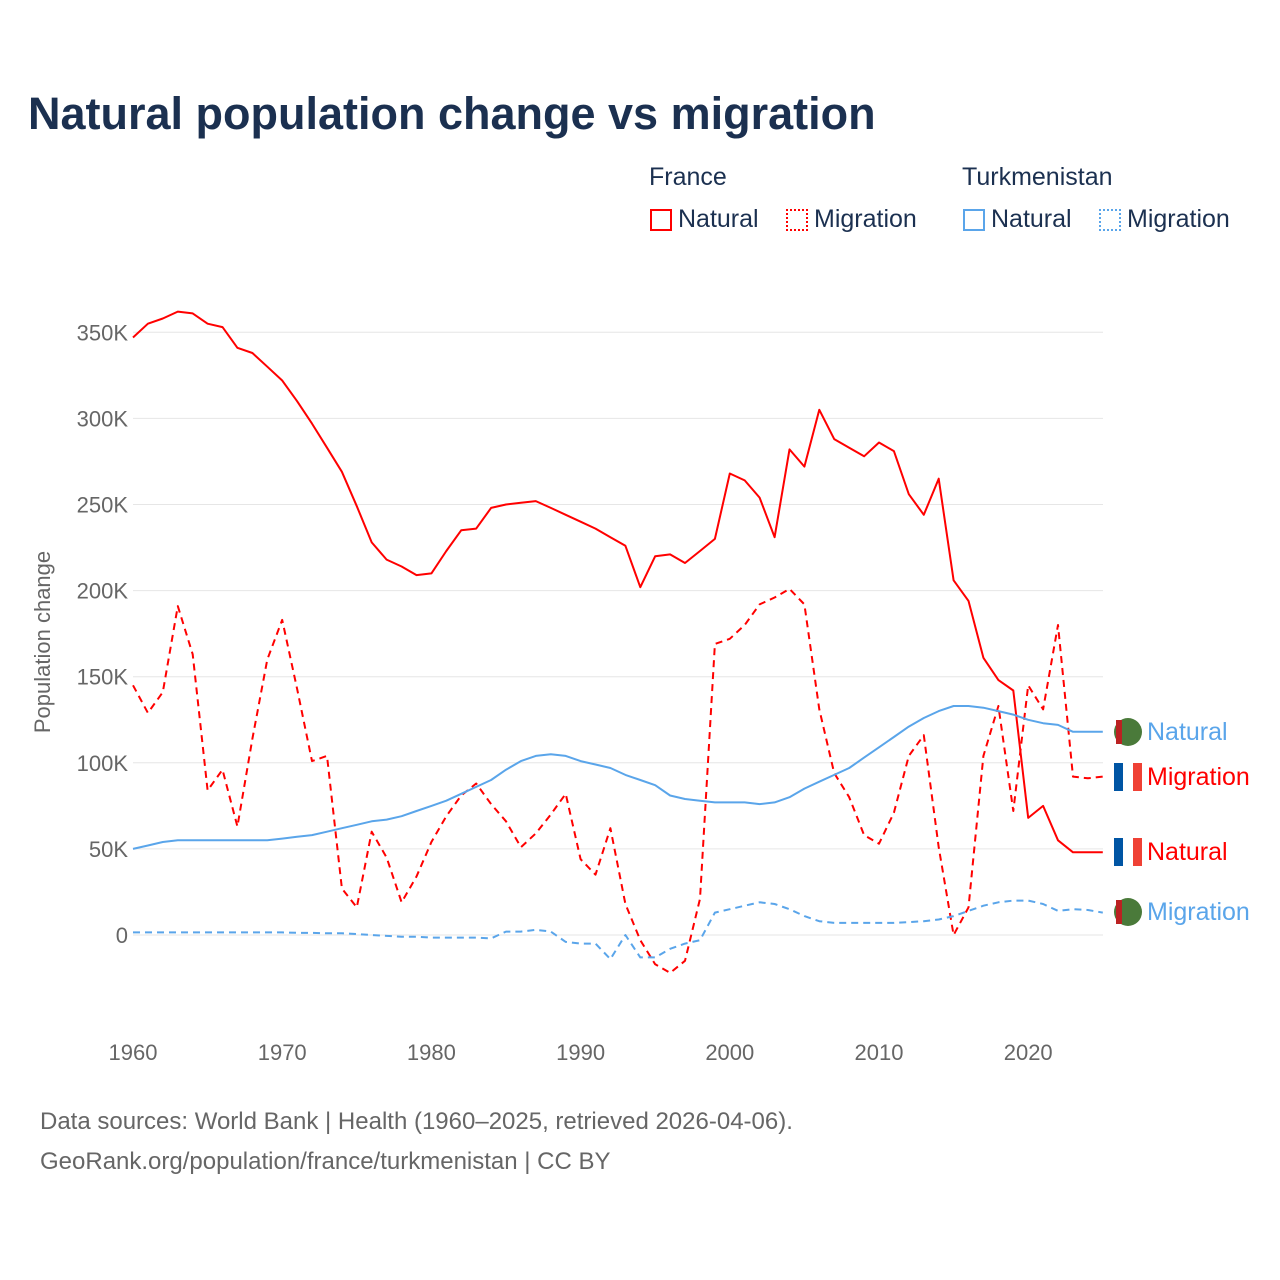 This screenshot has width=1280, height=1280. Describe the element at coordinates (103, 763) in the screenshot. I see `y-tick-label: 100K` at that location.